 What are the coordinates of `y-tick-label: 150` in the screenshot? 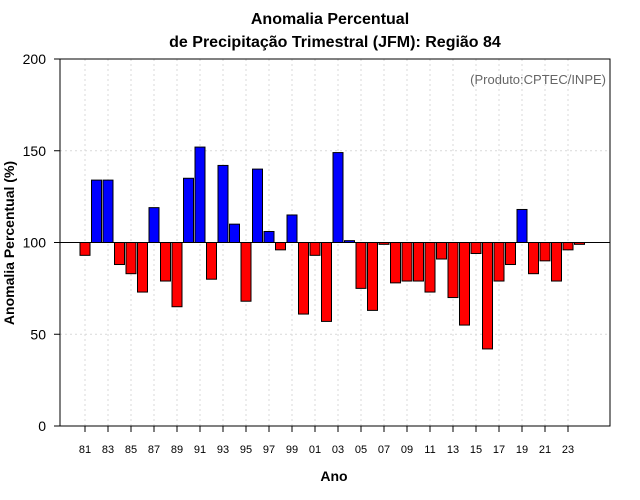 It's located at (35, 151).